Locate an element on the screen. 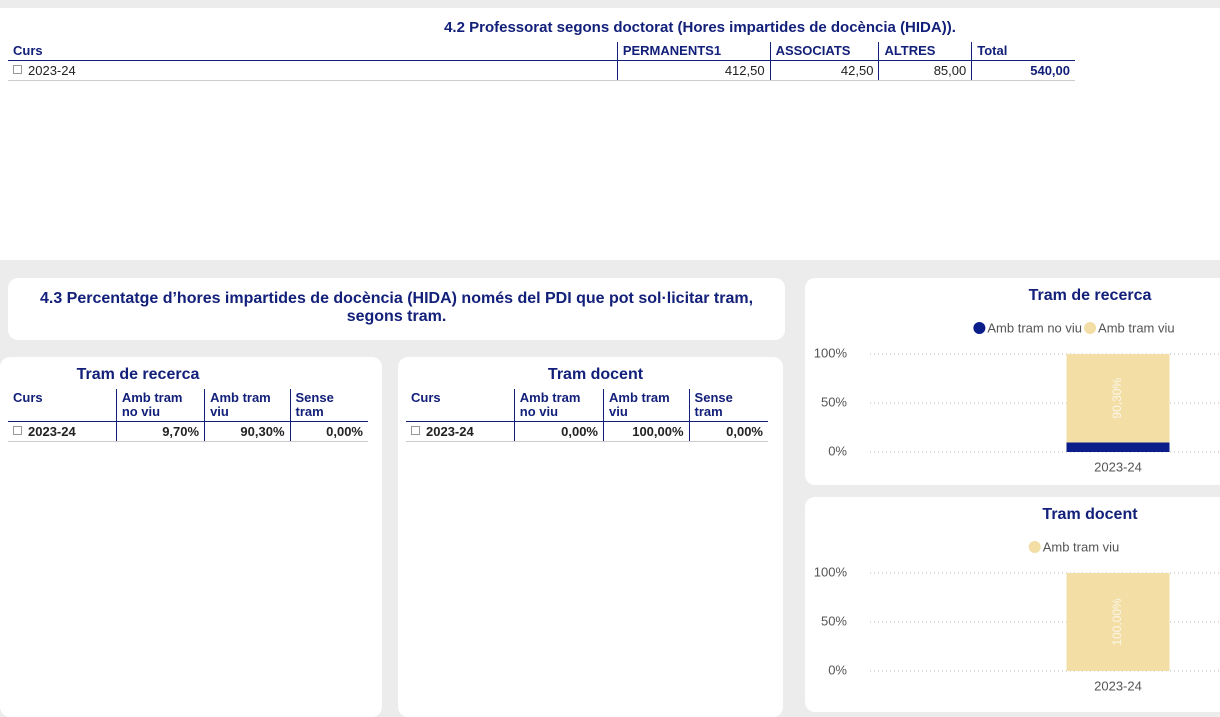 This screenshot has width=1220, height=717. column-header: ALTRES is located at coordinates (925, 51).